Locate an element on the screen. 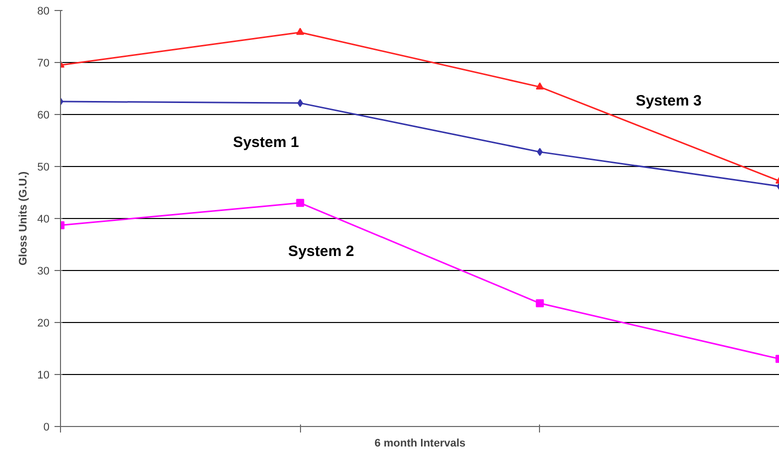 The width and height of the screenshot is (779, 456). y-tick-label: 80 is located at coordinates (43, 12).